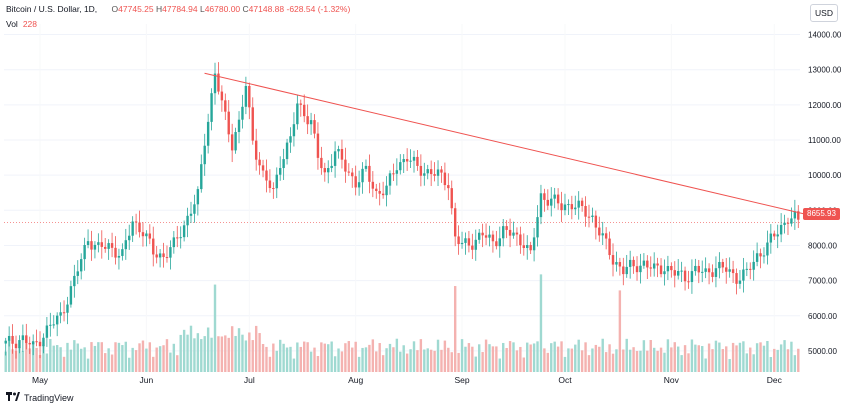  Describe the element at coordinates (318, 9) in the screenshot. I see `change-value: -628.54 (-1.32%)` at that location.